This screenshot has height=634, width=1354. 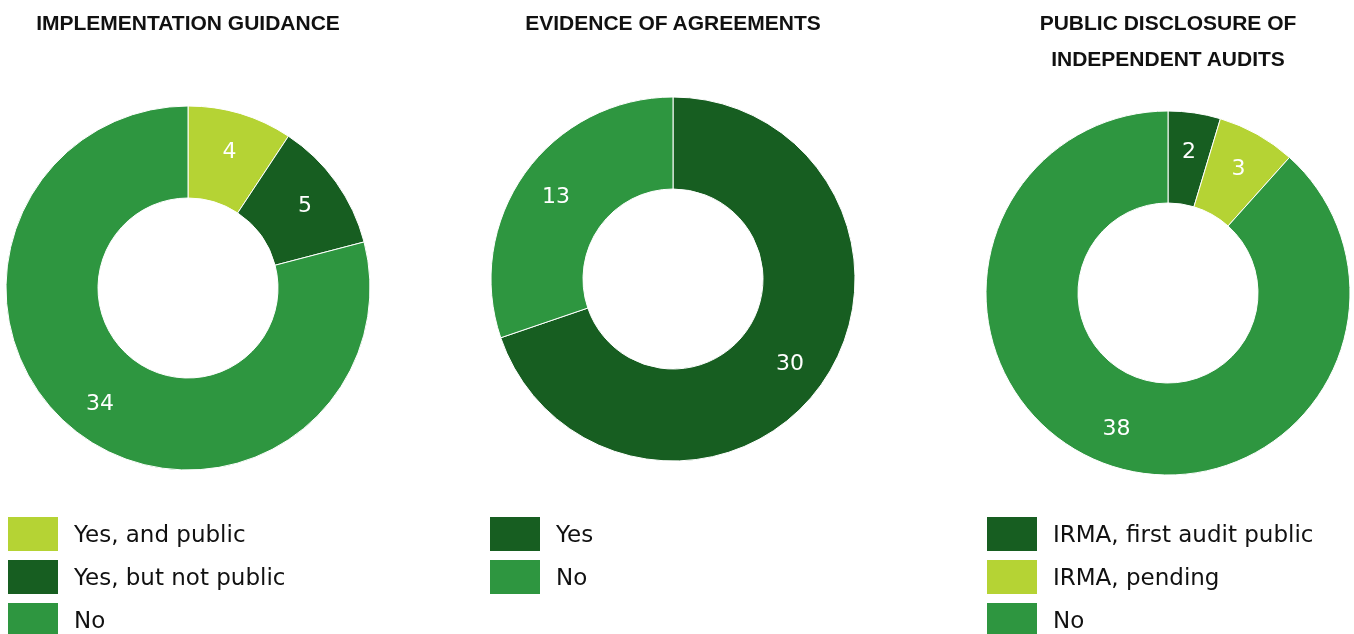 What do you see at coordinates (179, 577) in the screenshot?
I see `legend-label: Yes, but not public` at bounding box center [179, 577].